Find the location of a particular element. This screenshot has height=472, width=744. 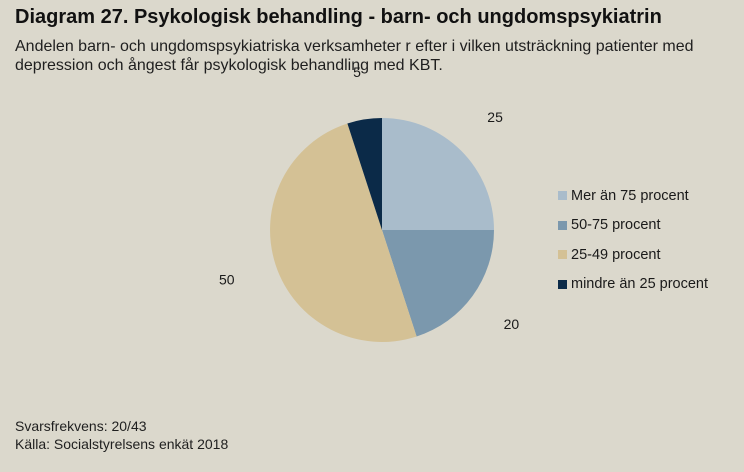

pie-slices is located at coordinates (382, 229).